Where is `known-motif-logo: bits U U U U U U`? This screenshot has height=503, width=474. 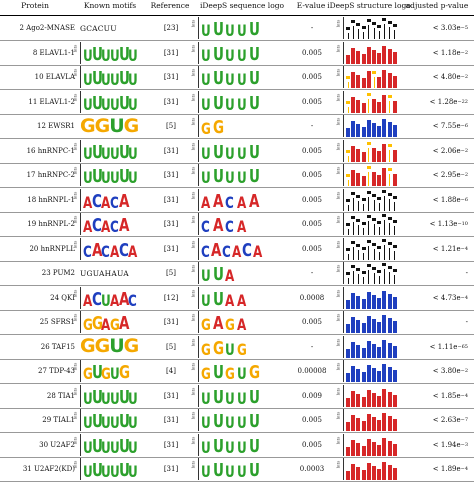
known-motif-logo: bits U U U U U U is located at coordinates (105, 175).